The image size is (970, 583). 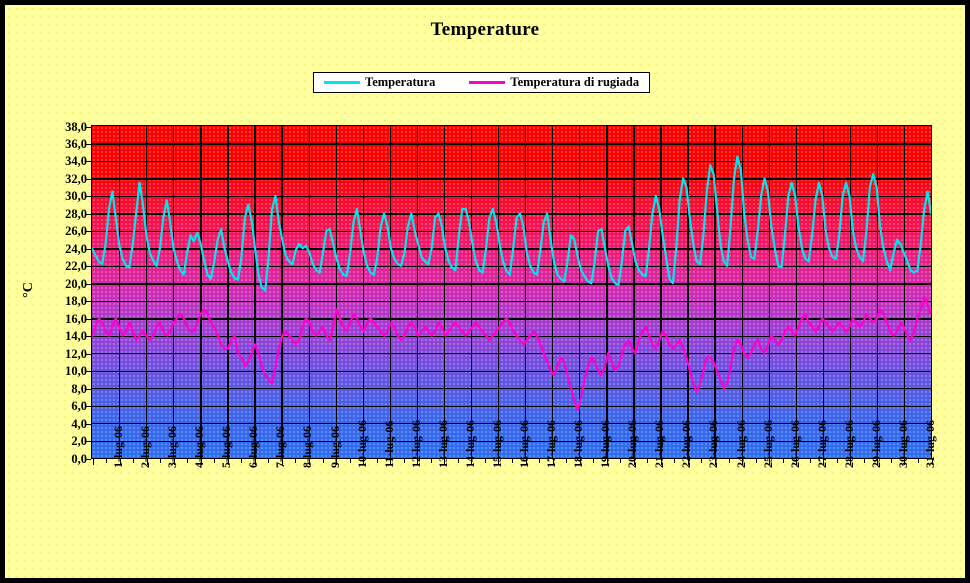 What do you see at coordinates (875, 444) in the screenshot?
I see `x-tick-label: 29-lug-06` at bounding box center [875, 444].